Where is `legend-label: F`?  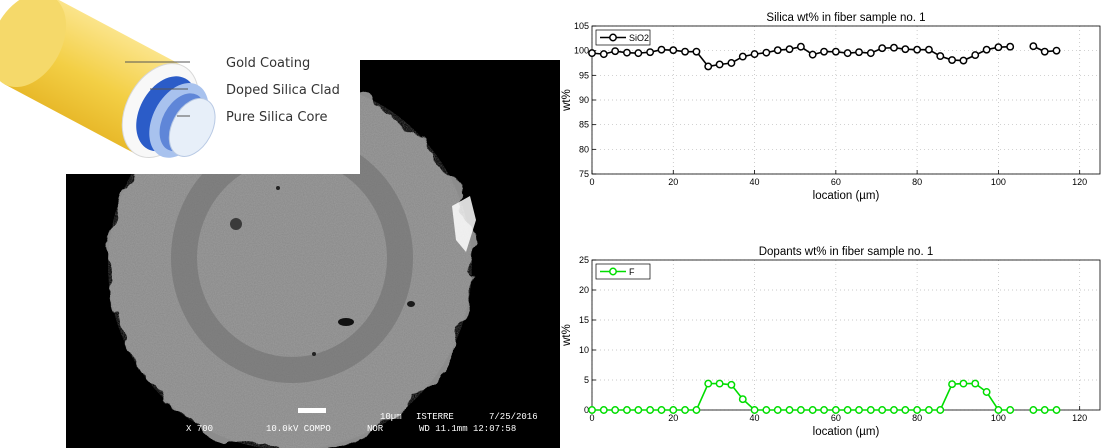 legend-label: F is located at coordinates (632, 272).